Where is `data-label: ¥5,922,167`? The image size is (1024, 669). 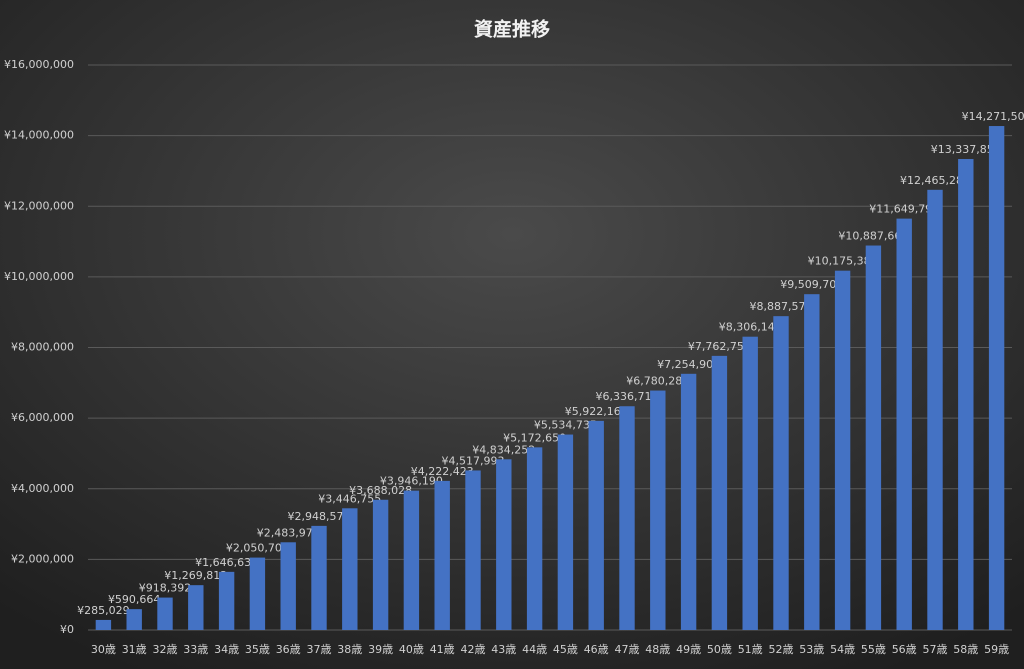
data-label: ¥5,922,167 is located at coordinates (596, 411).